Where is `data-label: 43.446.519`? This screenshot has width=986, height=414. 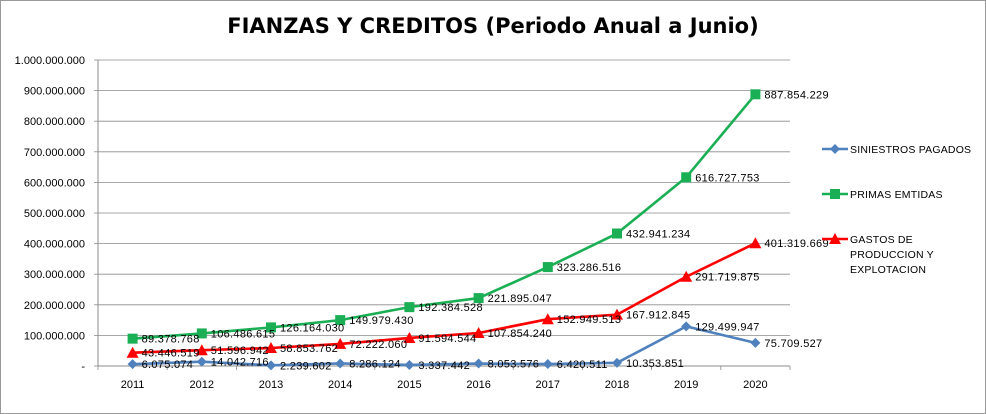 data-label: 43.446.519 is located at coordinates (171, 354).